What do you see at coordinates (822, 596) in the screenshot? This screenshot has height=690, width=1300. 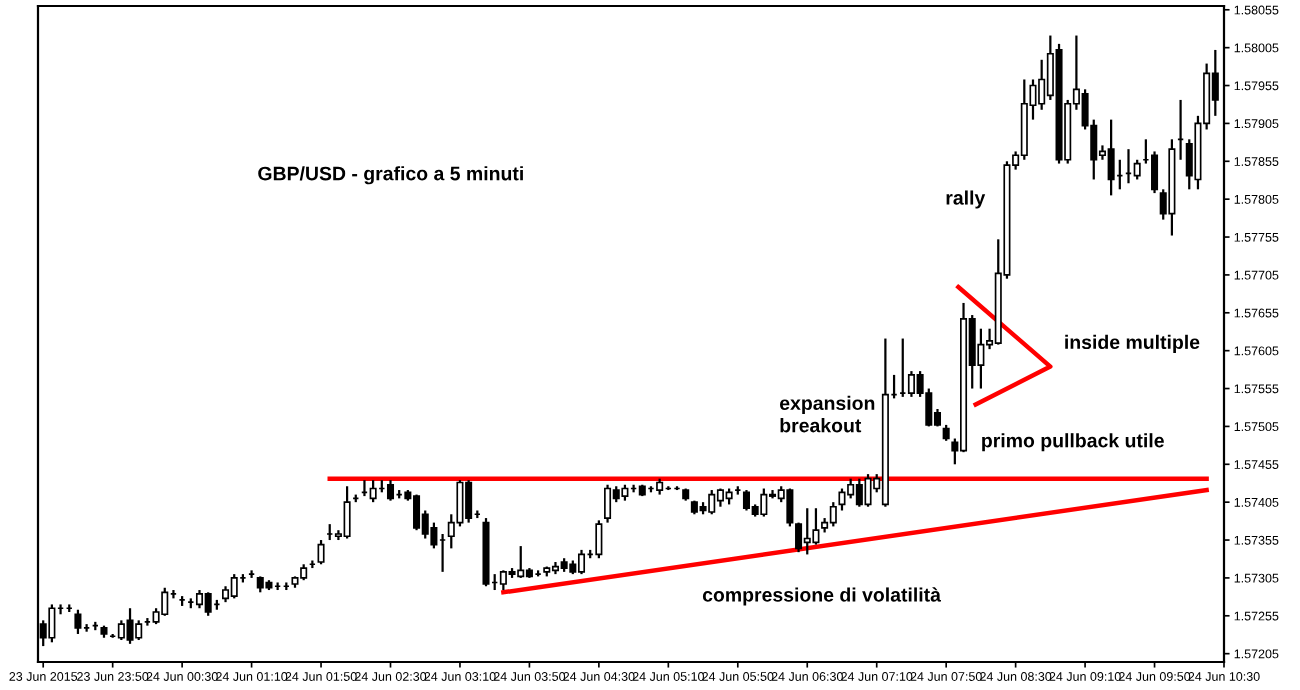 I see `annotation: compressione di volatilità` at bounding box center [822, 596].